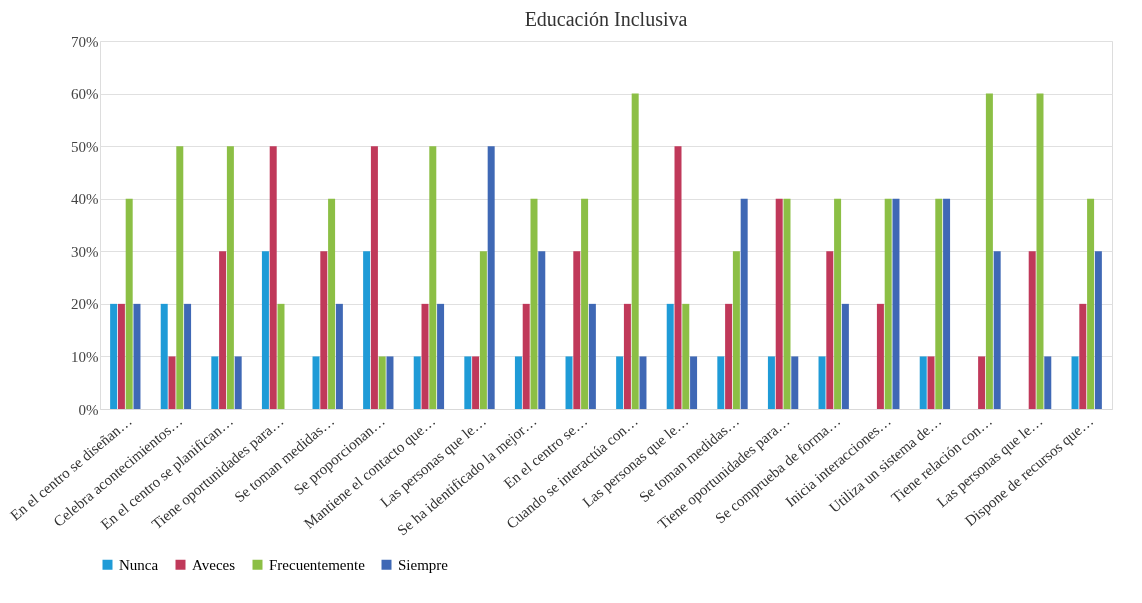 Image resolution: width=1142 pixels, height=603 pixels. Describe the element at coordinates (85, 146) in the screenshot. I see `y-tick-label: 50%` at that location.